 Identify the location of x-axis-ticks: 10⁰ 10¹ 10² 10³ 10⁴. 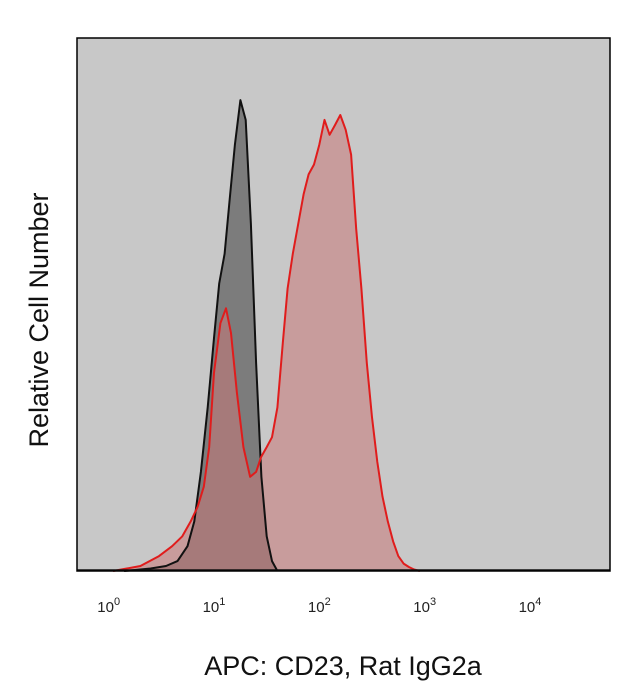
(319, 606).